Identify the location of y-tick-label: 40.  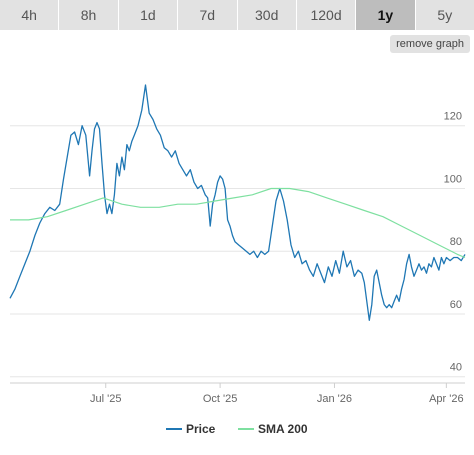
(456, 368).